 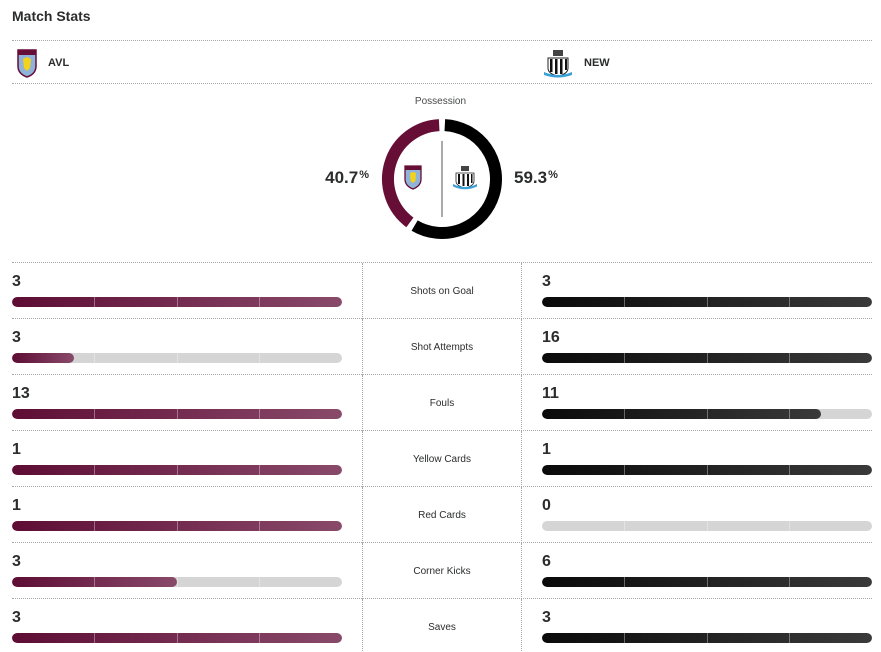 What do you see at coordinates (59, 62) in the screenshot?
I see `home-team-abbr: AVL` at bounding box center [59, 62].